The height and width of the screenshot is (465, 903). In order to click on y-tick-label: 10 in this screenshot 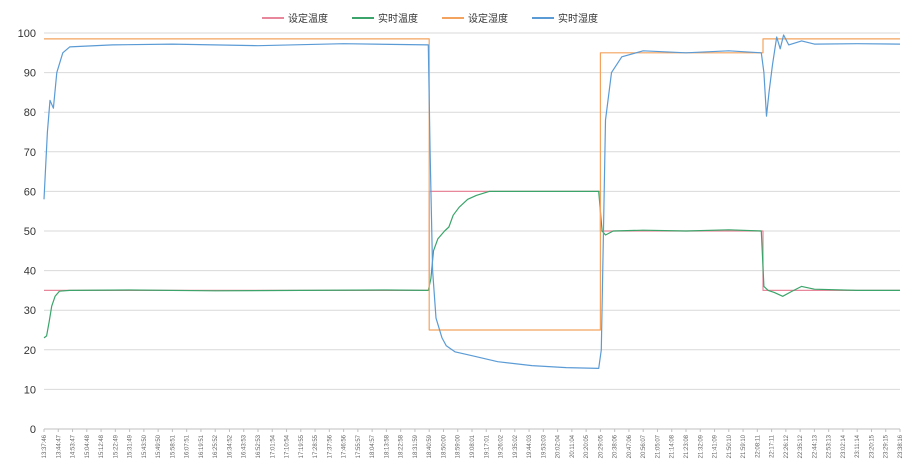, I will do `click(30, 390)`.